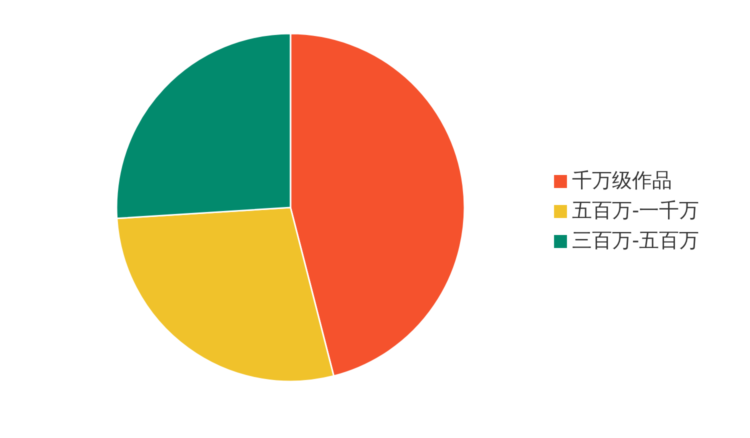  I want to click on legend-label: 三百万-五百万, so click(636, 240).